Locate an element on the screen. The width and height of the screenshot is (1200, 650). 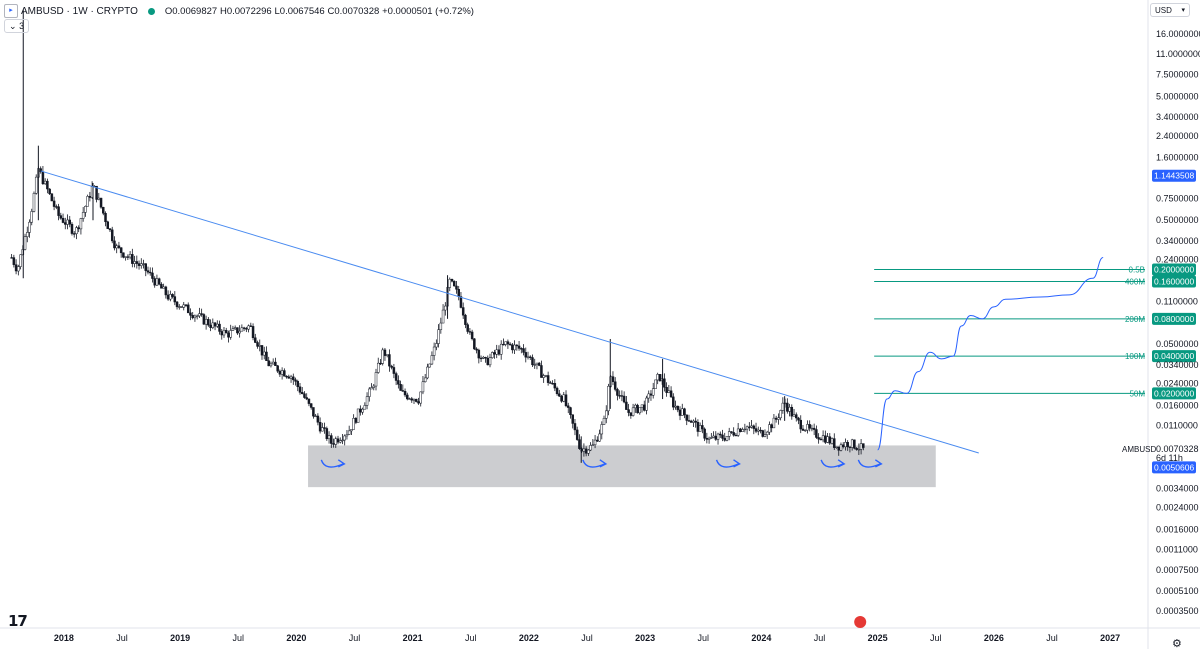
collapse-arrow-icon: ▸ is located at coordinates (11, 11).